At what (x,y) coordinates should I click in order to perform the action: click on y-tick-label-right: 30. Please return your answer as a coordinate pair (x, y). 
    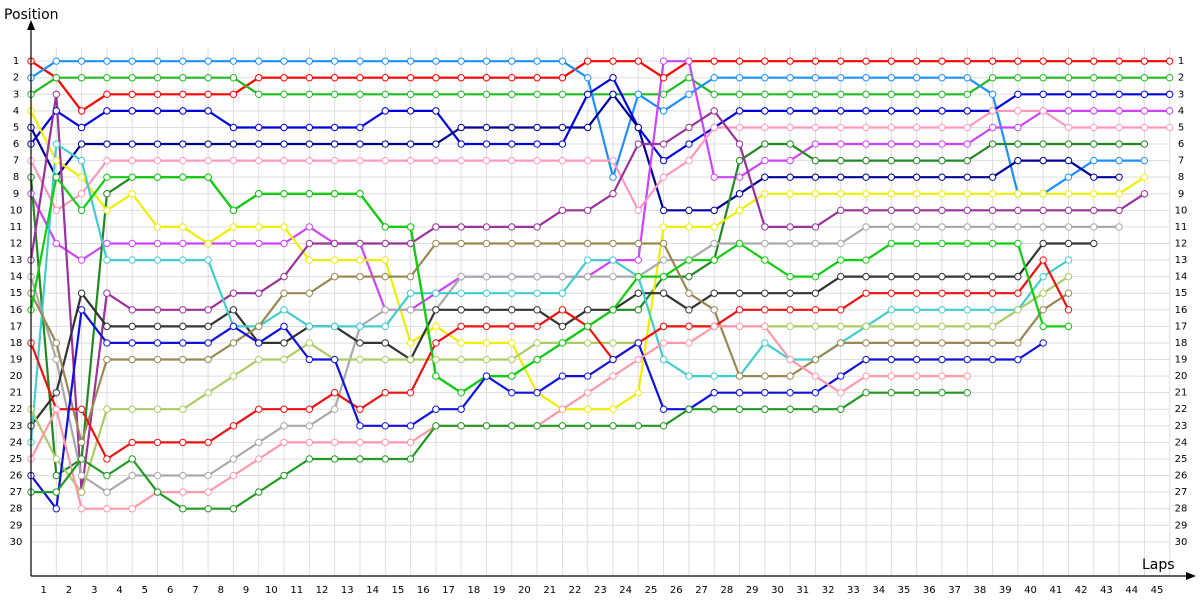
    Looking at the image, I should click on (1181, 542).